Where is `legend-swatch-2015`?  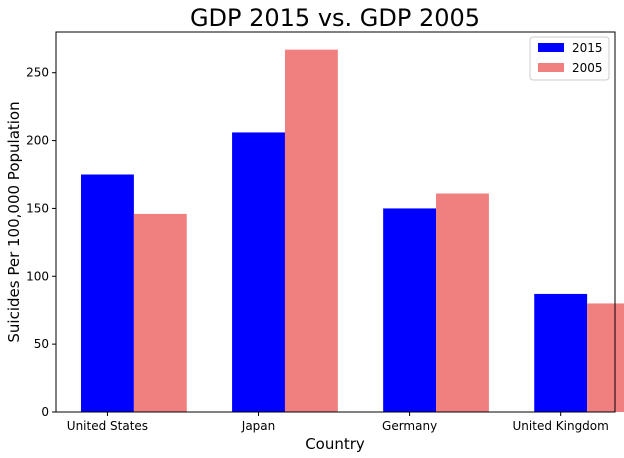
legend-swatch-2015 is located at coordinates (551, 47).